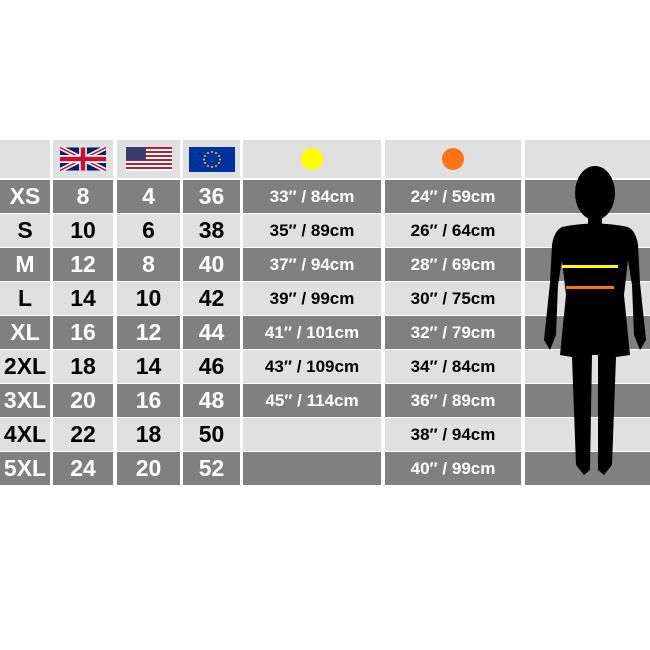  Describe the element at coordinates (453, 400) in the screenshot. I see `waist-cell: 36″ / 89cm` at that location.